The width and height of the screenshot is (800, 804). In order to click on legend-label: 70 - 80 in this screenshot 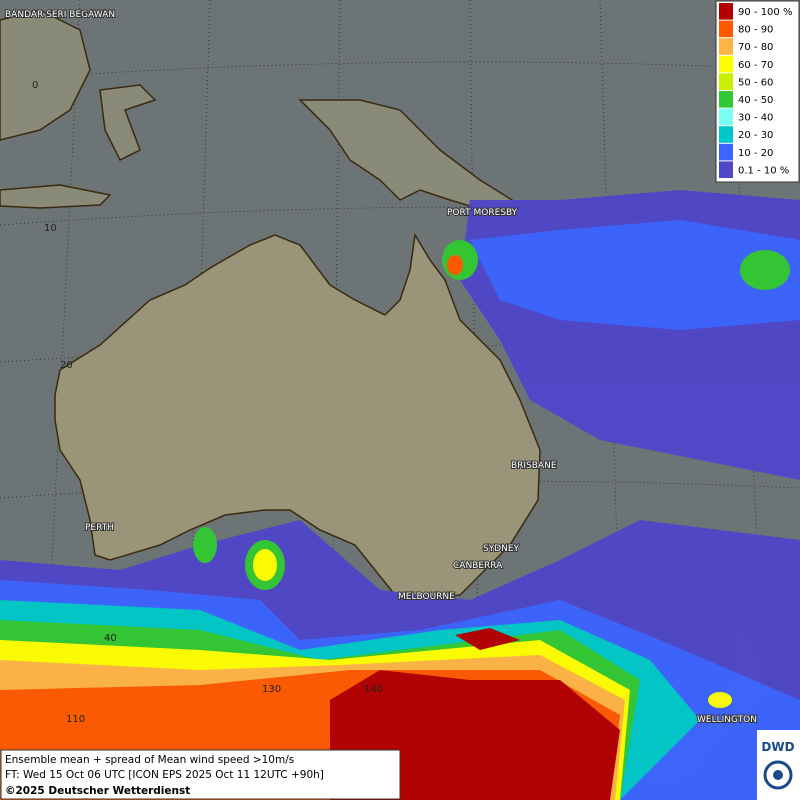, I will do `click(755, 47)`.